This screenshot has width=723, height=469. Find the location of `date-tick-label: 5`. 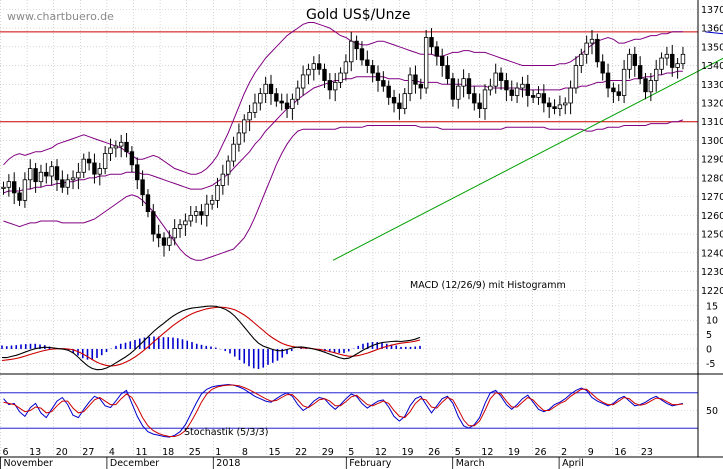

date-tick-label: 5 is located at coordinates (458, 452).